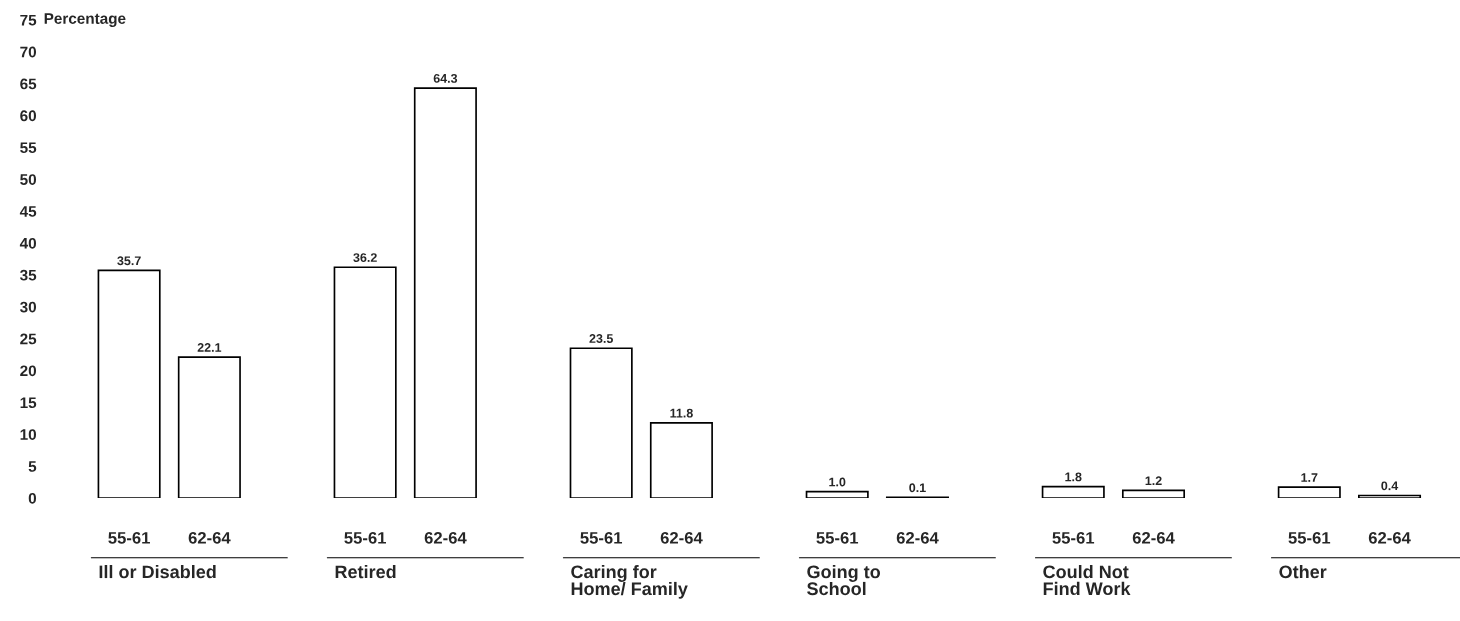  I want to click on y-tick-label: 35, so click(28, 275).